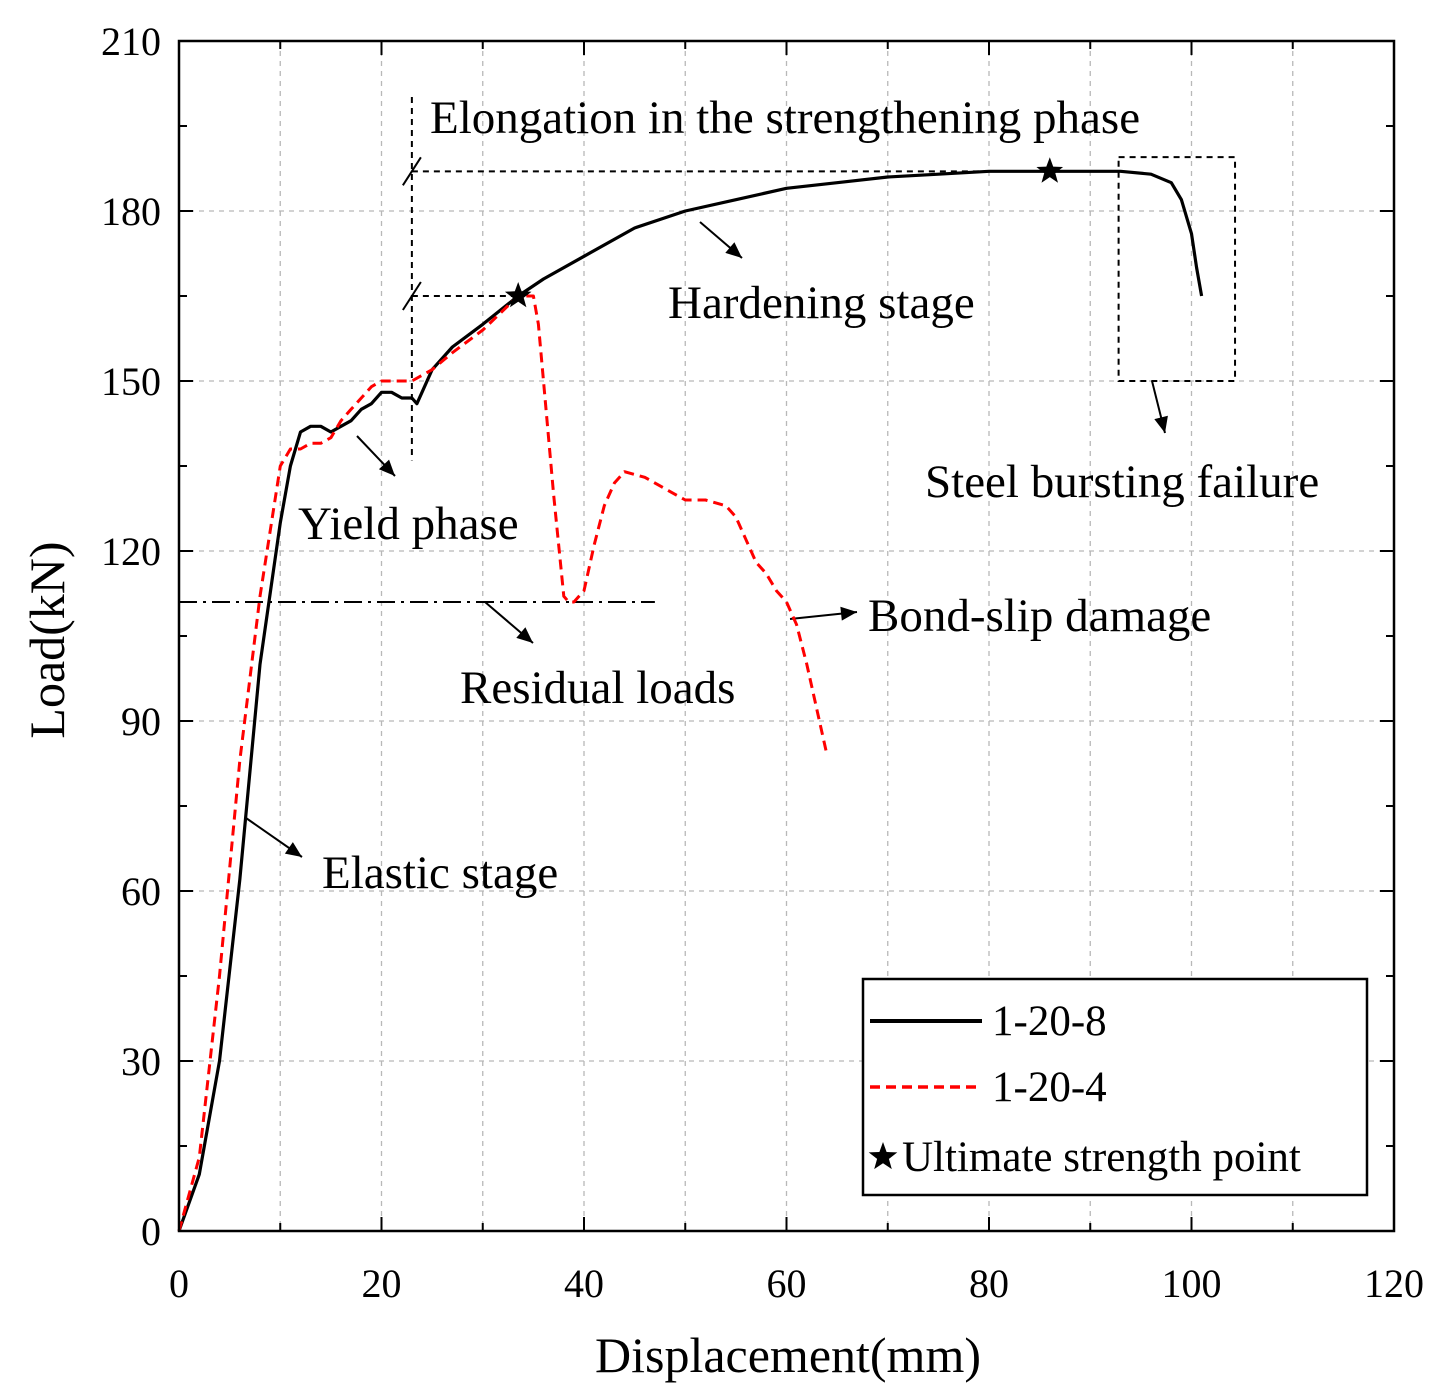  Describe the element at coordinates (787, 1283) in the screenshot. I see `x-tick-label-60: 60` at that location.